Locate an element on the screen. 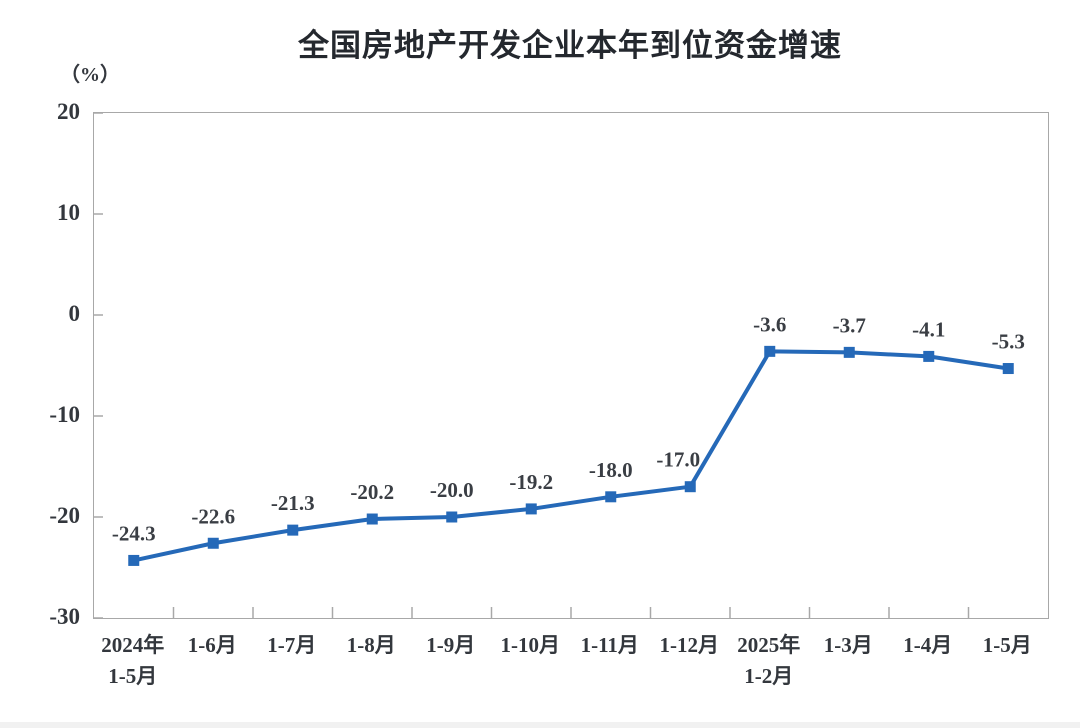  data-point-label: -21.3 is located at coordinates (293, 503).